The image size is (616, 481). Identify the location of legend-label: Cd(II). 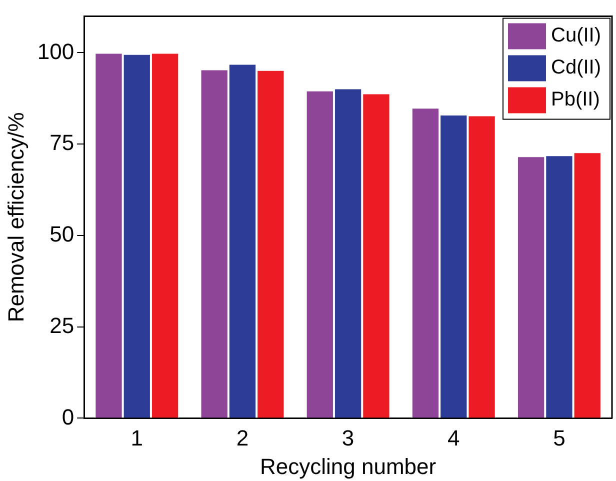
(576, 67).